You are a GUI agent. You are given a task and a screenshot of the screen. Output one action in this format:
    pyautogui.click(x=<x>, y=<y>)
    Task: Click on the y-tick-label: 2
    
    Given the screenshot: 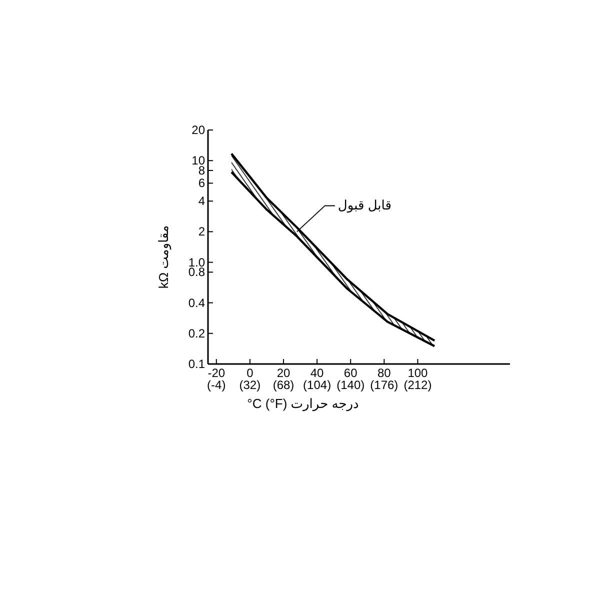 What is the action you would take?
    pyautogui.click(x=202, y=231)
    